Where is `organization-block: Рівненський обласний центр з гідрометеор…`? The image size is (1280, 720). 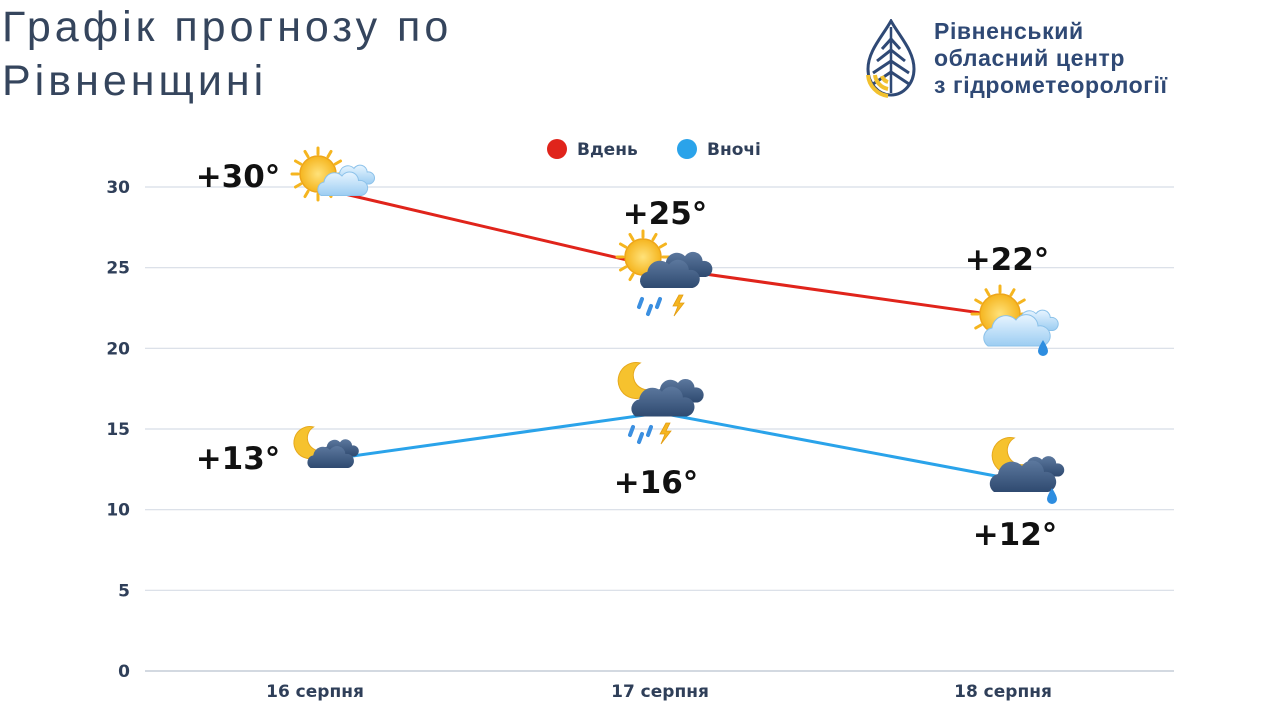
organization-block: Рівненський обласний центр з гідрометеор… is located at coordinates (1015, 58).